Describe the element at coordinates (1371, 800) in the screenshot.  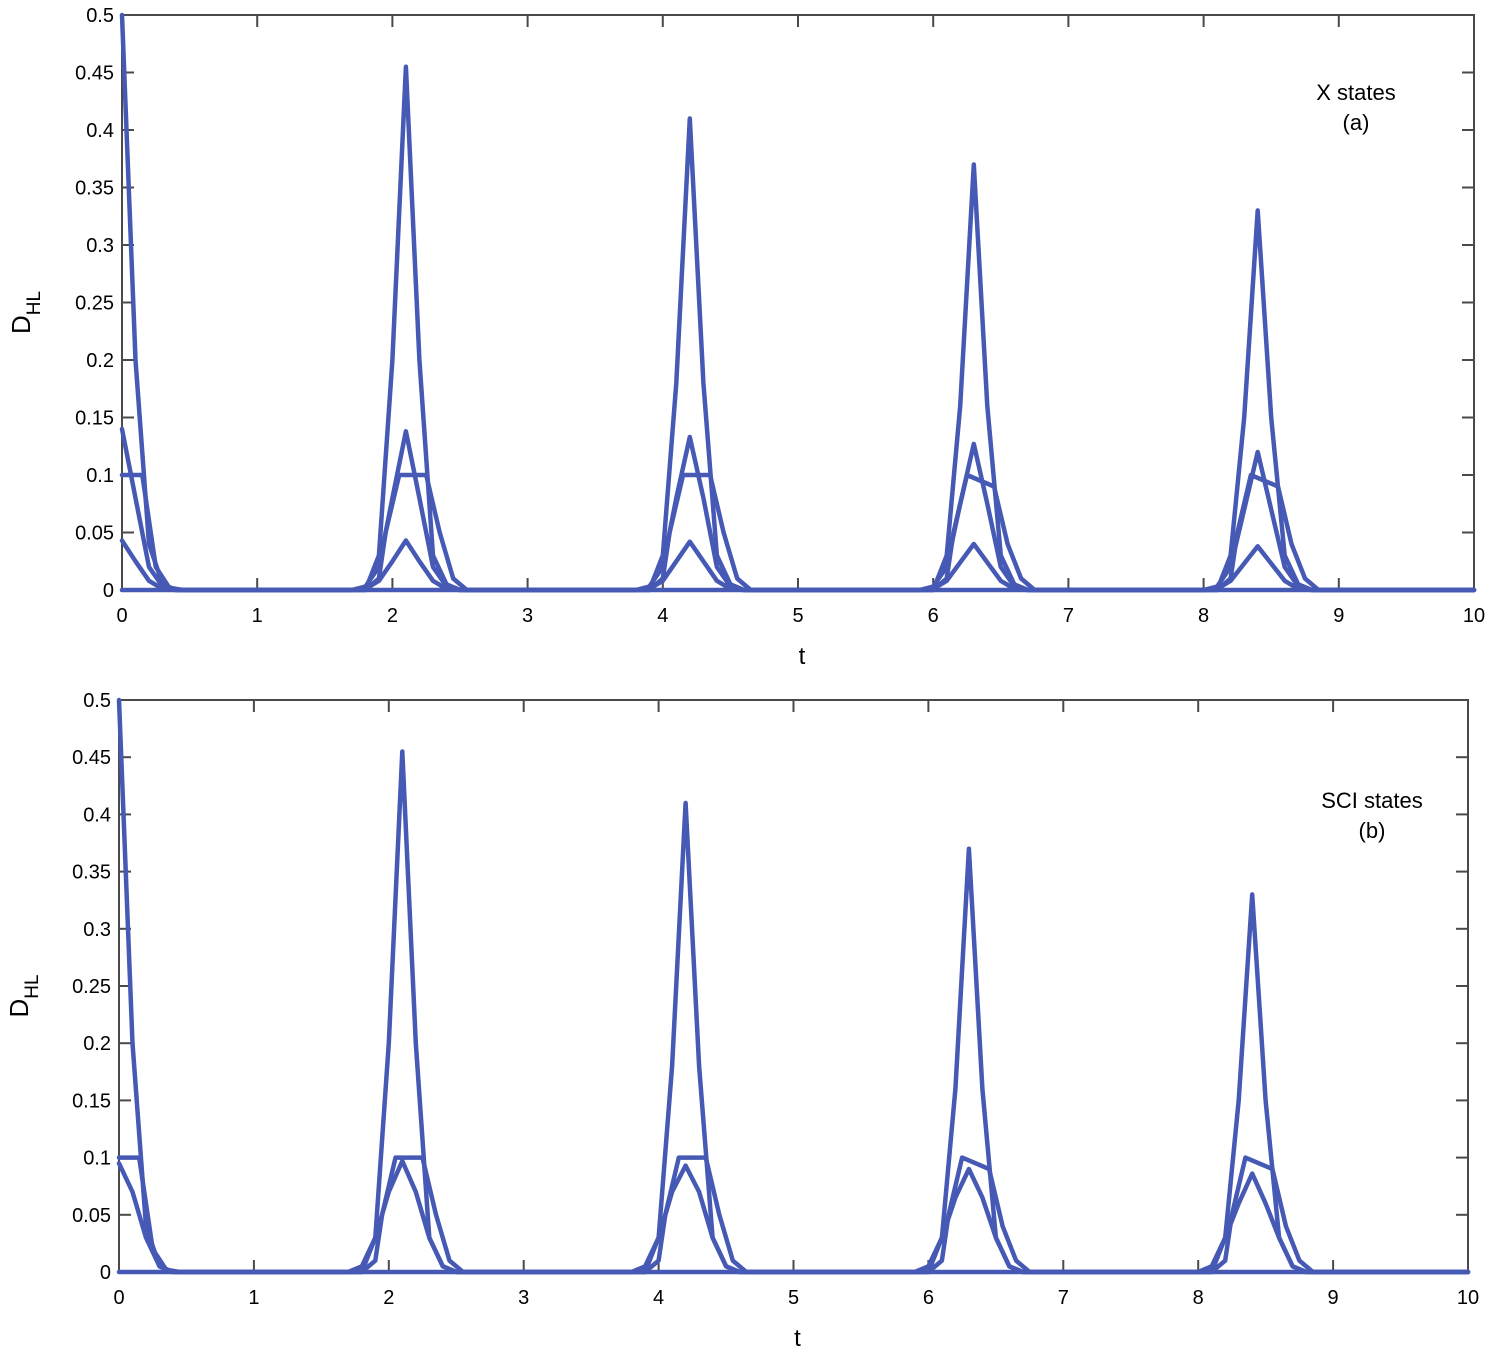
I see `panel-annotation: SCI states` at that location.